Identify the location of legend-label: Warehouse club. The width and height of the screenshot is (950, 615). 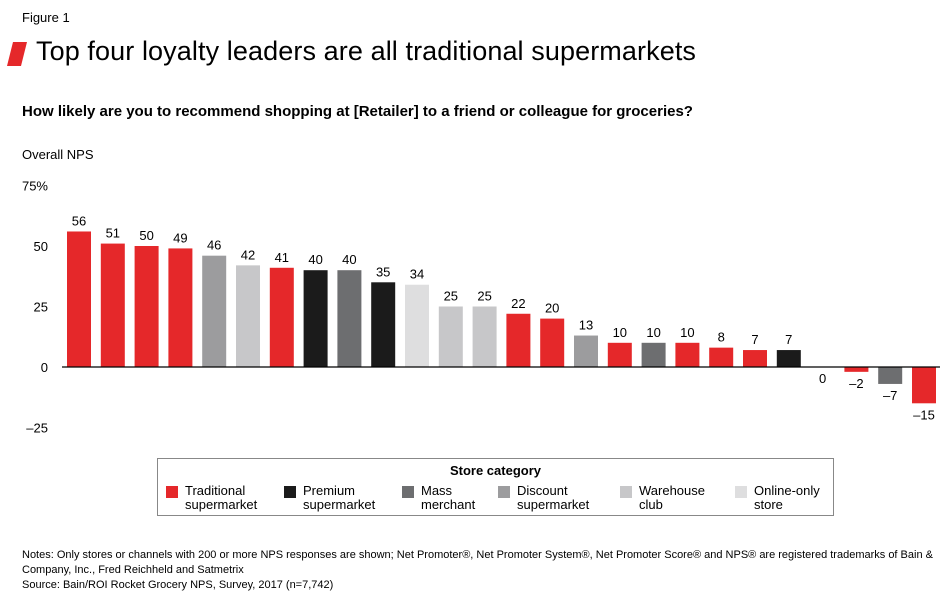
(672, 497).